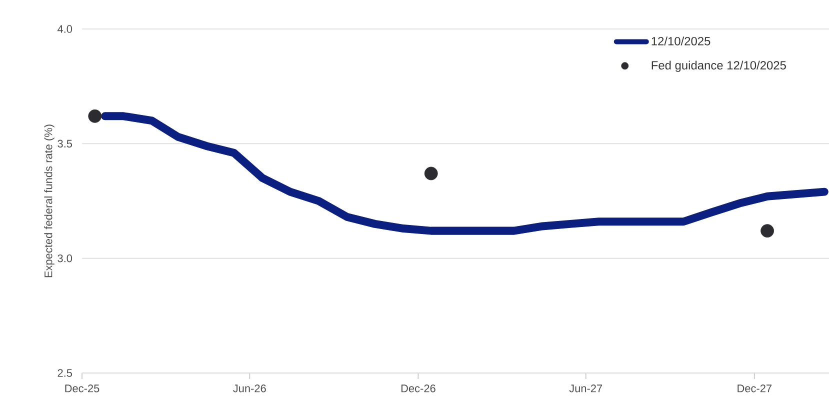  I want to click on y-axis-title: Expected federal funds rate (%), so click(49, 201).